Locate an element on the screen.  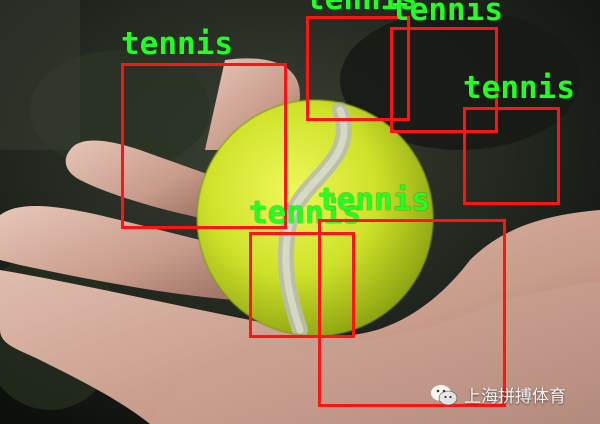
detection-label-6: tennis is located at coordinates (374, 200).